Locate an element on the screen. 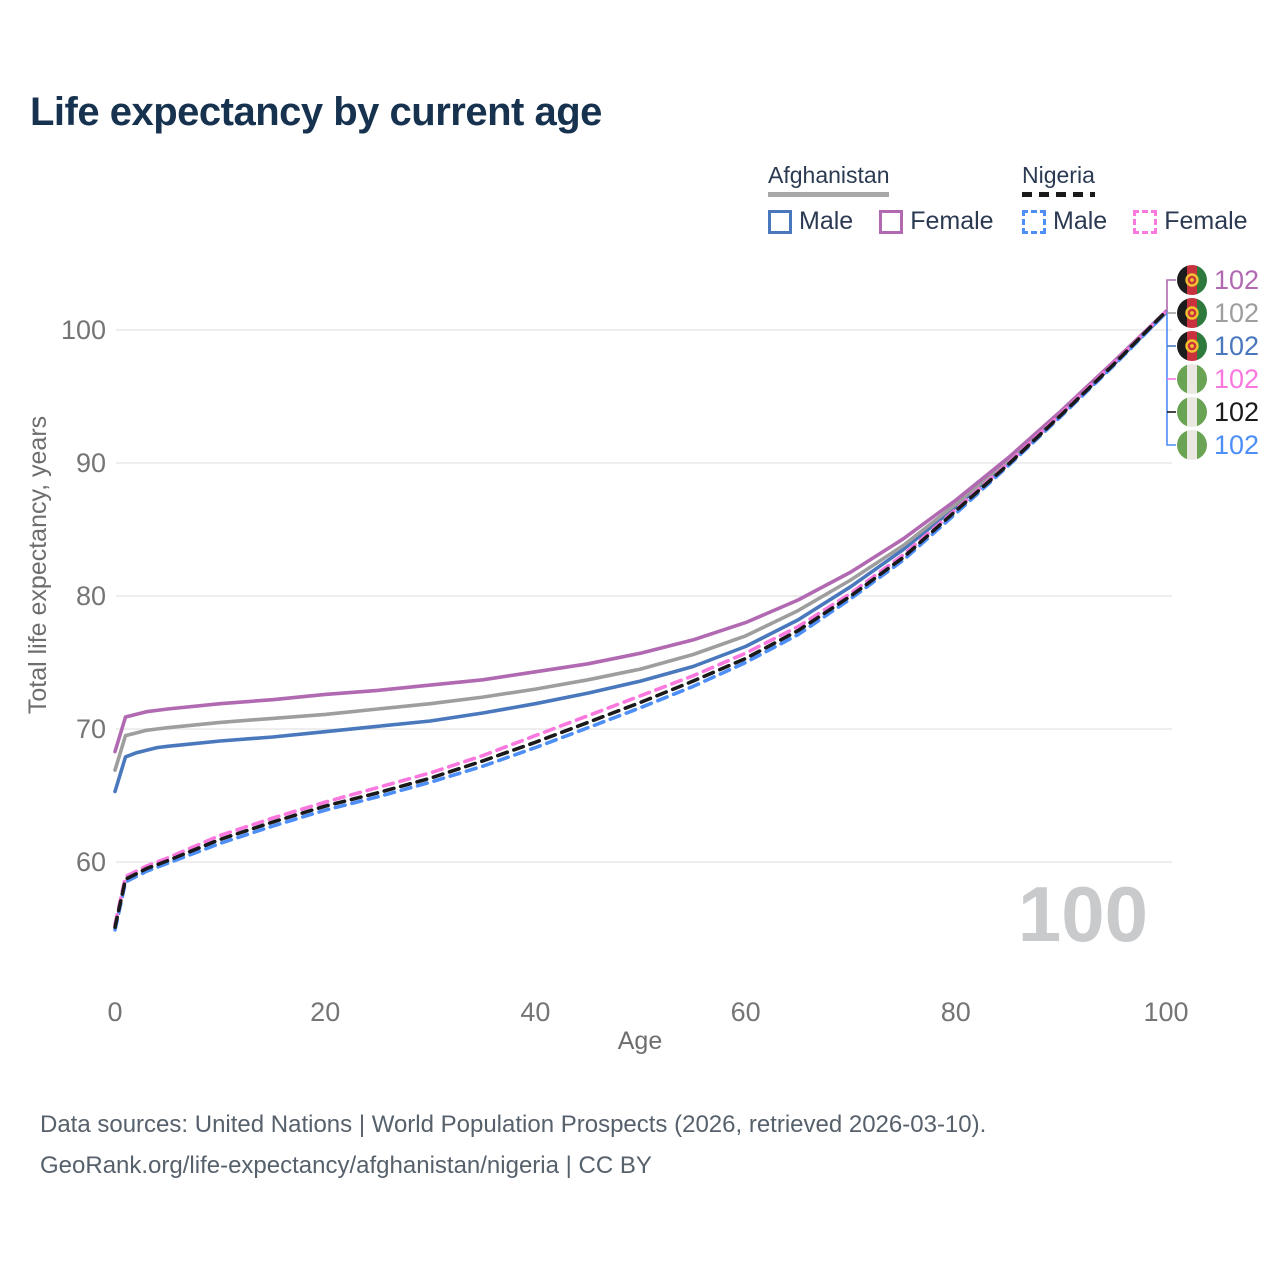  end-value-label-nigeria-female: 102 is located at coordinates (1236, 379).